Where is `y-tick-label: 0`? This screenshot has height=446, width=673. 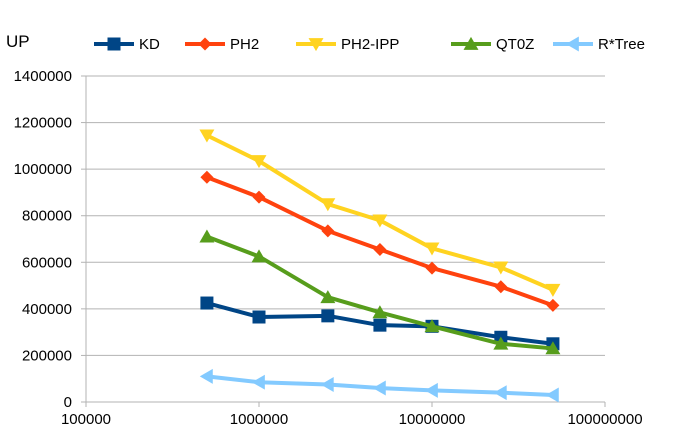
y-tick-label: 0 is located at coordinates (68, 402).